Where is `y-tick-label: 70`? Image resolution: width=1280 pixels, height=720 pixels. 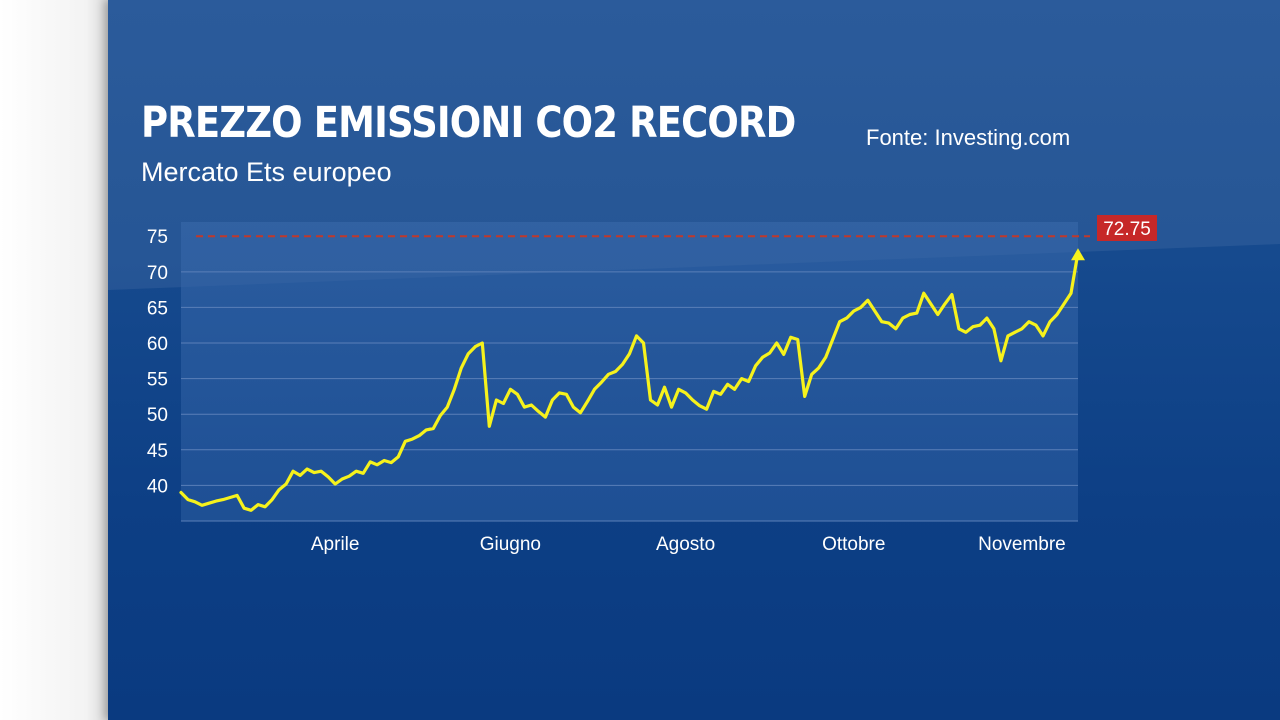
y-tick-label: 70 is located at coordinates (157, 273).